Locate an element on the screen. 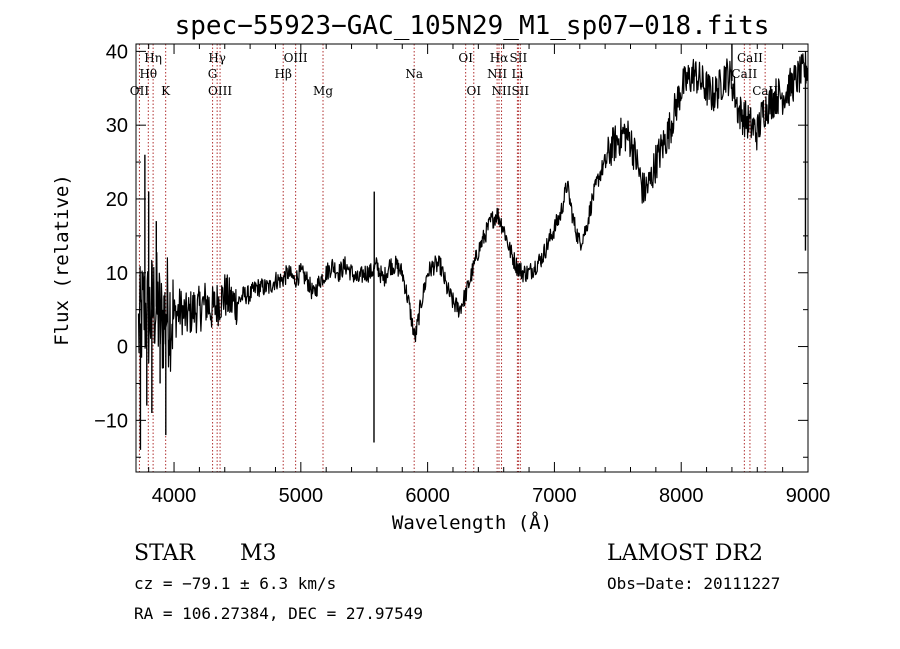  object-class: STAR is located at coordinates (165, 553).